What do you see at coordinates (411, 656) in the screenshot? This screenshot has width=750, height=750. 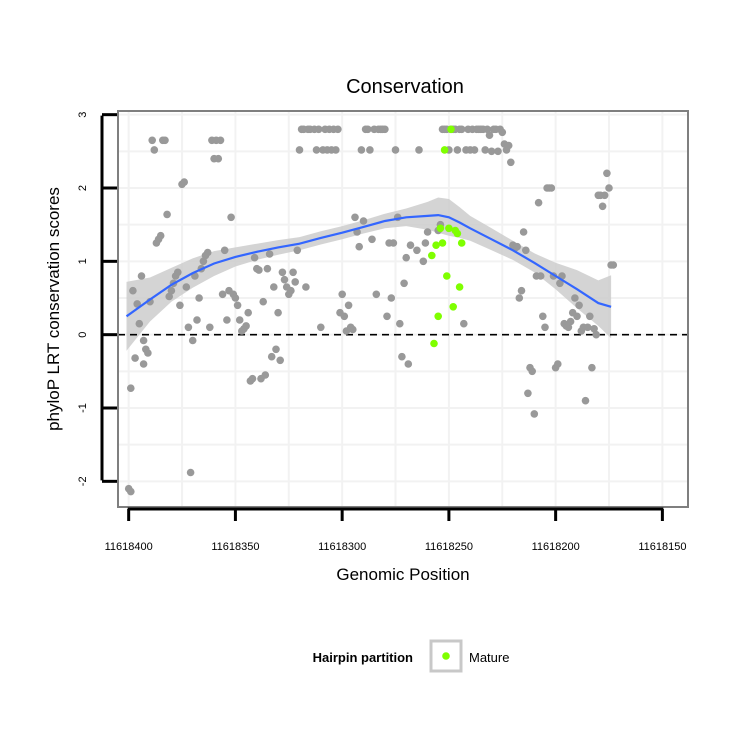 I see `legend: Hairpin partition Mature` at bounding box center [411, 656].